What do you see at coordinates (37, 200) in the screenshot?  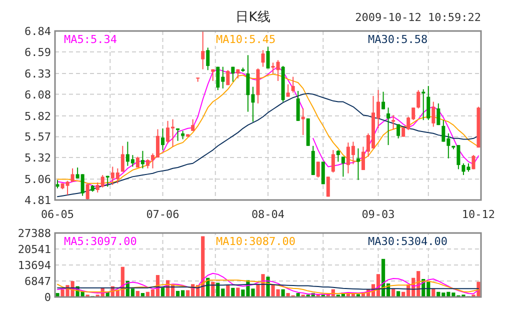 I see `y-tick-label: 4.81` at bounding box center [37, 200].